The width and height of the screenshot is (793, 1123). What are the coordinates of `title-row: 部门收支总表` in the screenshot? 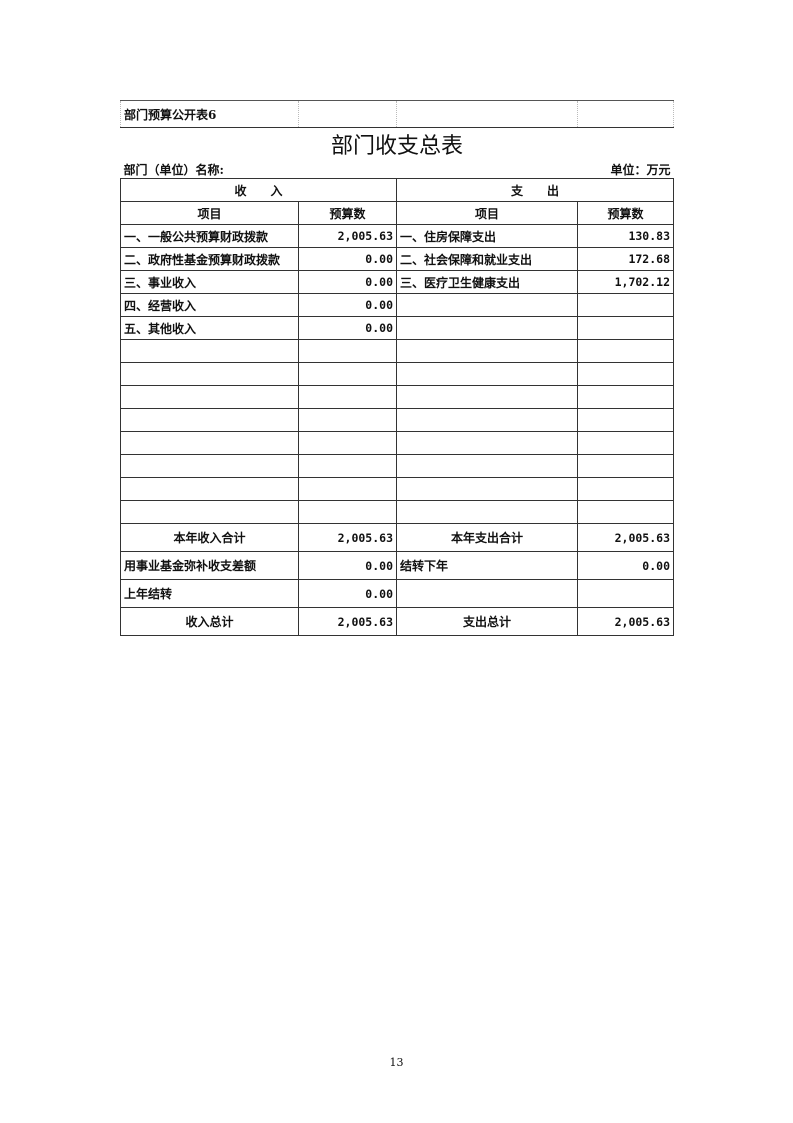 It's located at (397, 144).